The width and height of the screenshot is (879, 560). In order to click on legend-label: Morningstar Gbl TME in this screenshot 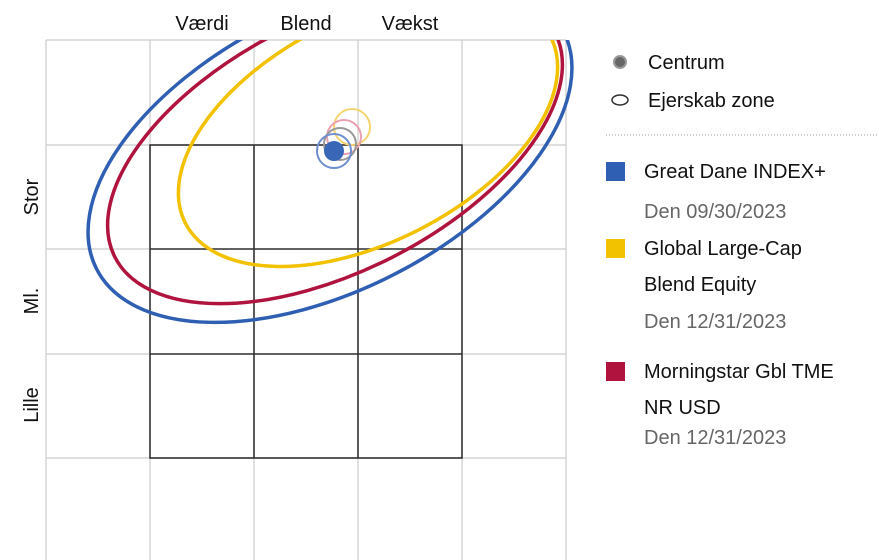, I will do `click(739, 372)`.